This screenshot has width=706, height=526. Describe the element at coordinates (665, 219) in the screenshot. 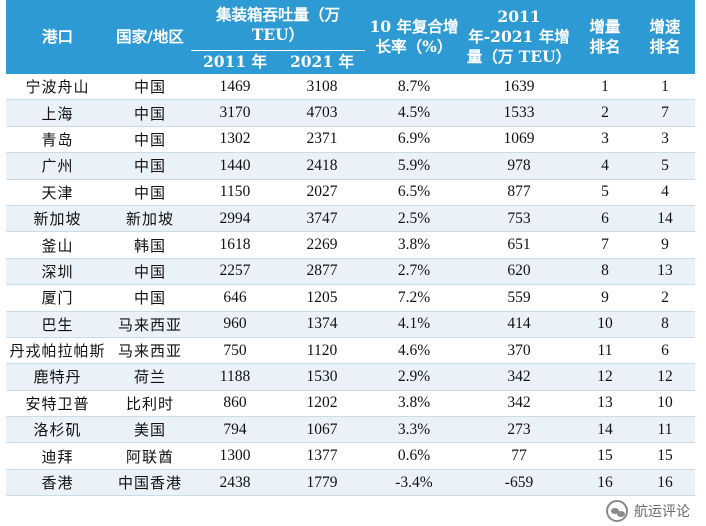

I see `growth-rank: 14` at that location.